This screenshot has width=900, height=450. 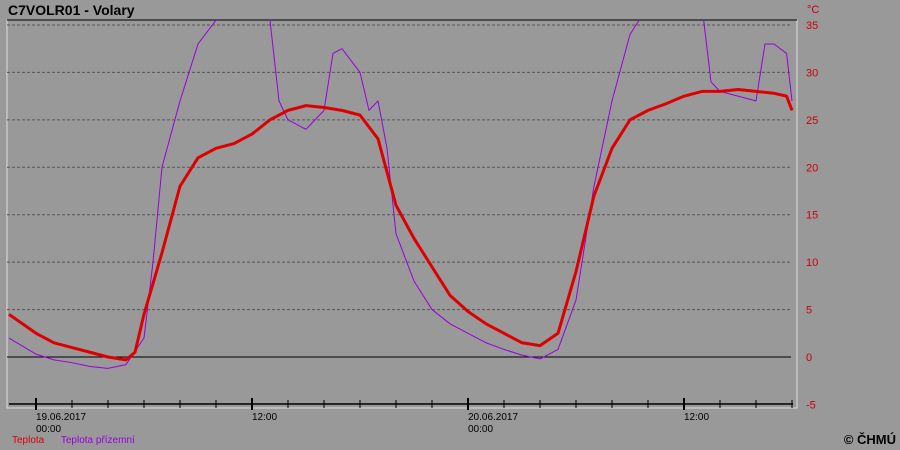 What do you see at coordinates (812, 121) in the screenshot?
I see `y-tick-label: 25` at bounding box center [812, 121].